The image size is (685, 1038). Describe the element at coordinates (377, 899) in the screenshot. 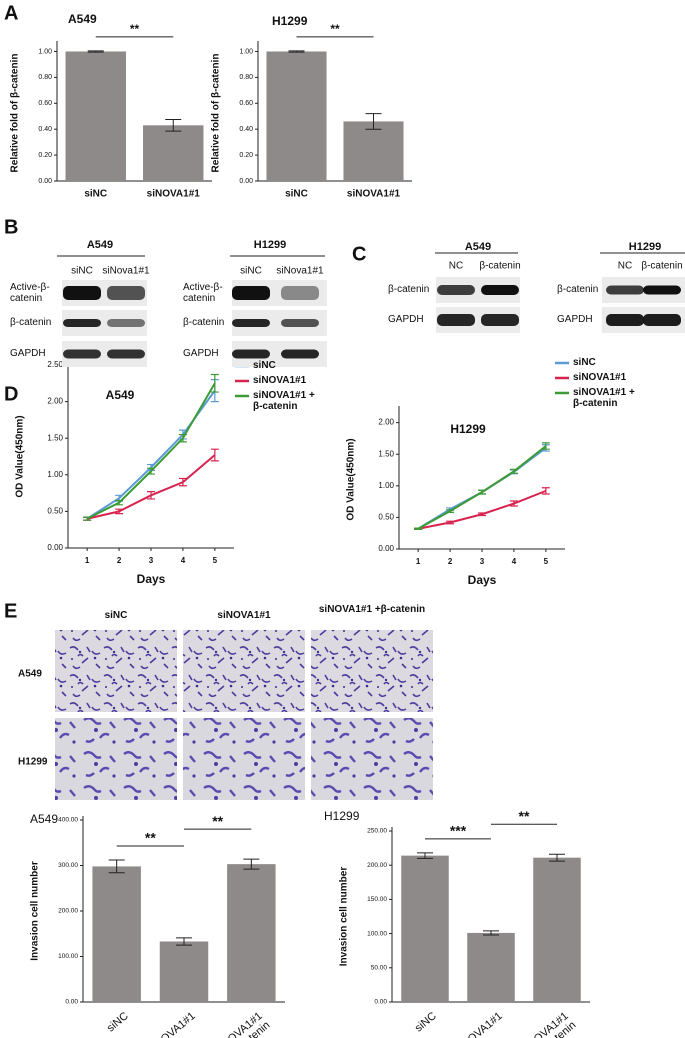

I see `y-tick-label: 150.00` at that location.